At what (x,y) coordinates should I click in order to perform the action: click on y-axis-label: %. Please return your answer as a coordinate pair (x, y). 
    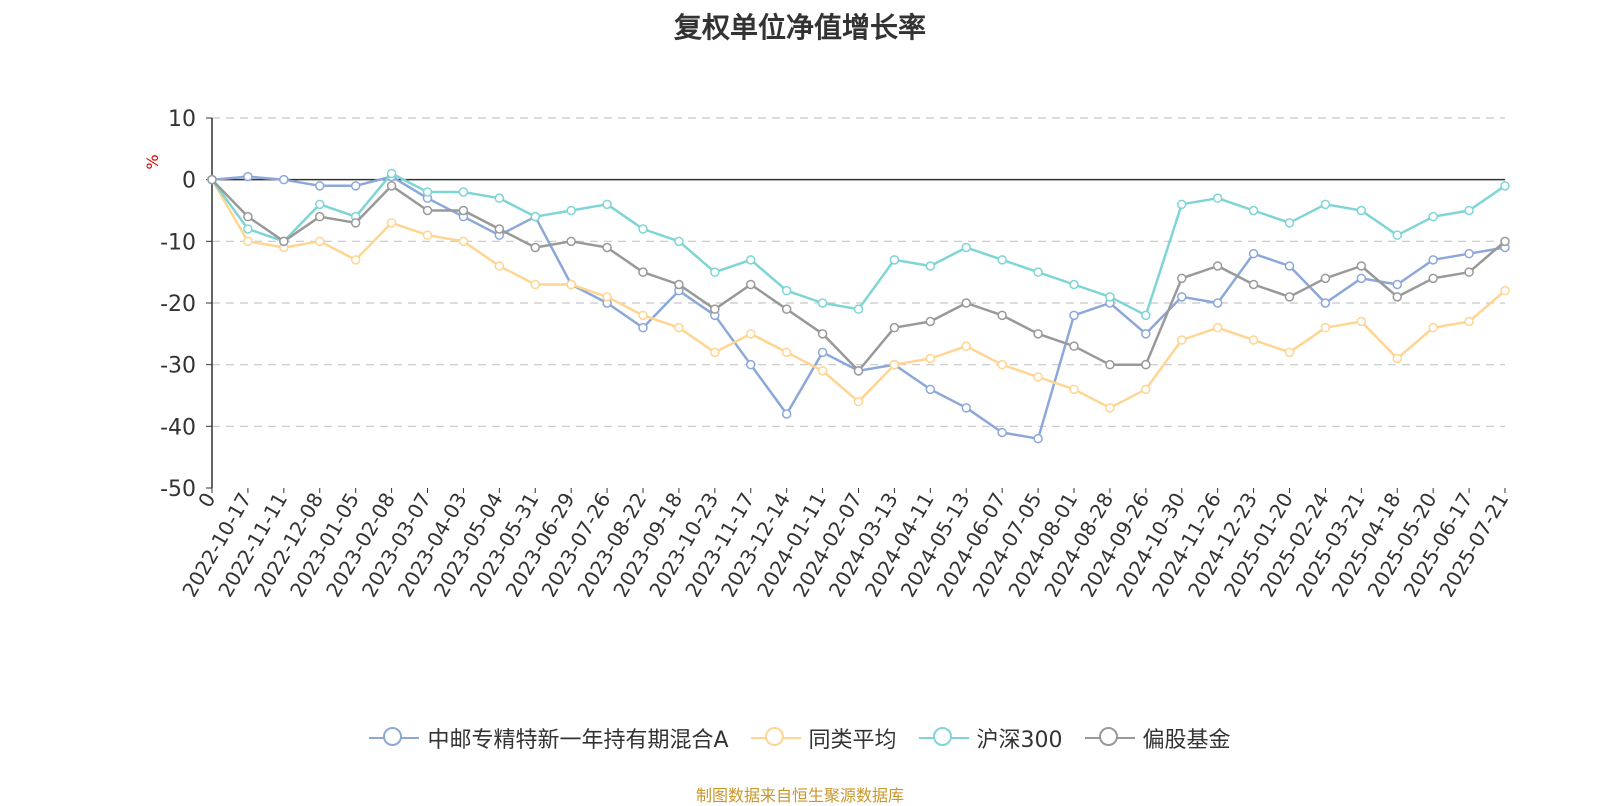
    Looking at the image, I should click on (152, 161).